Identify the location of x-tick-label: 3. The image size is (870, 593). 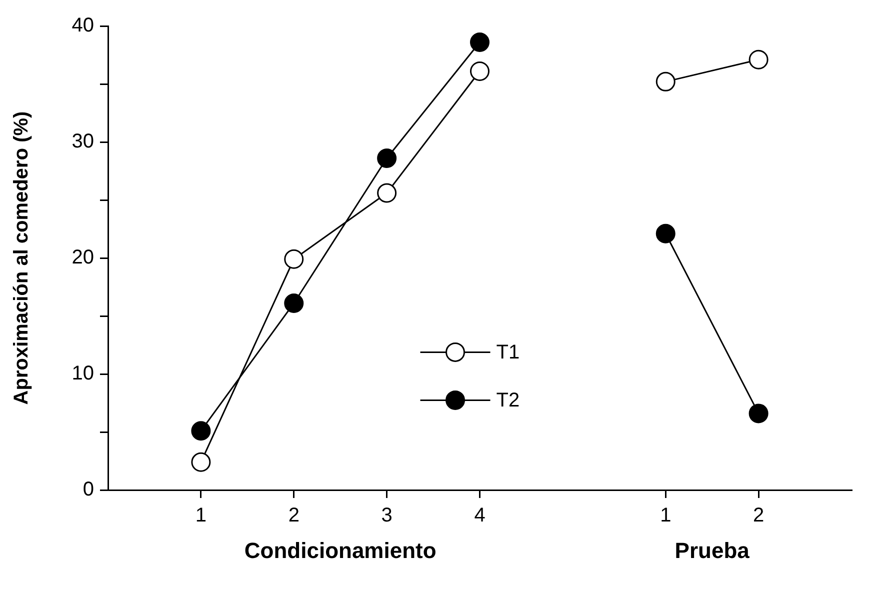
(386, 515).